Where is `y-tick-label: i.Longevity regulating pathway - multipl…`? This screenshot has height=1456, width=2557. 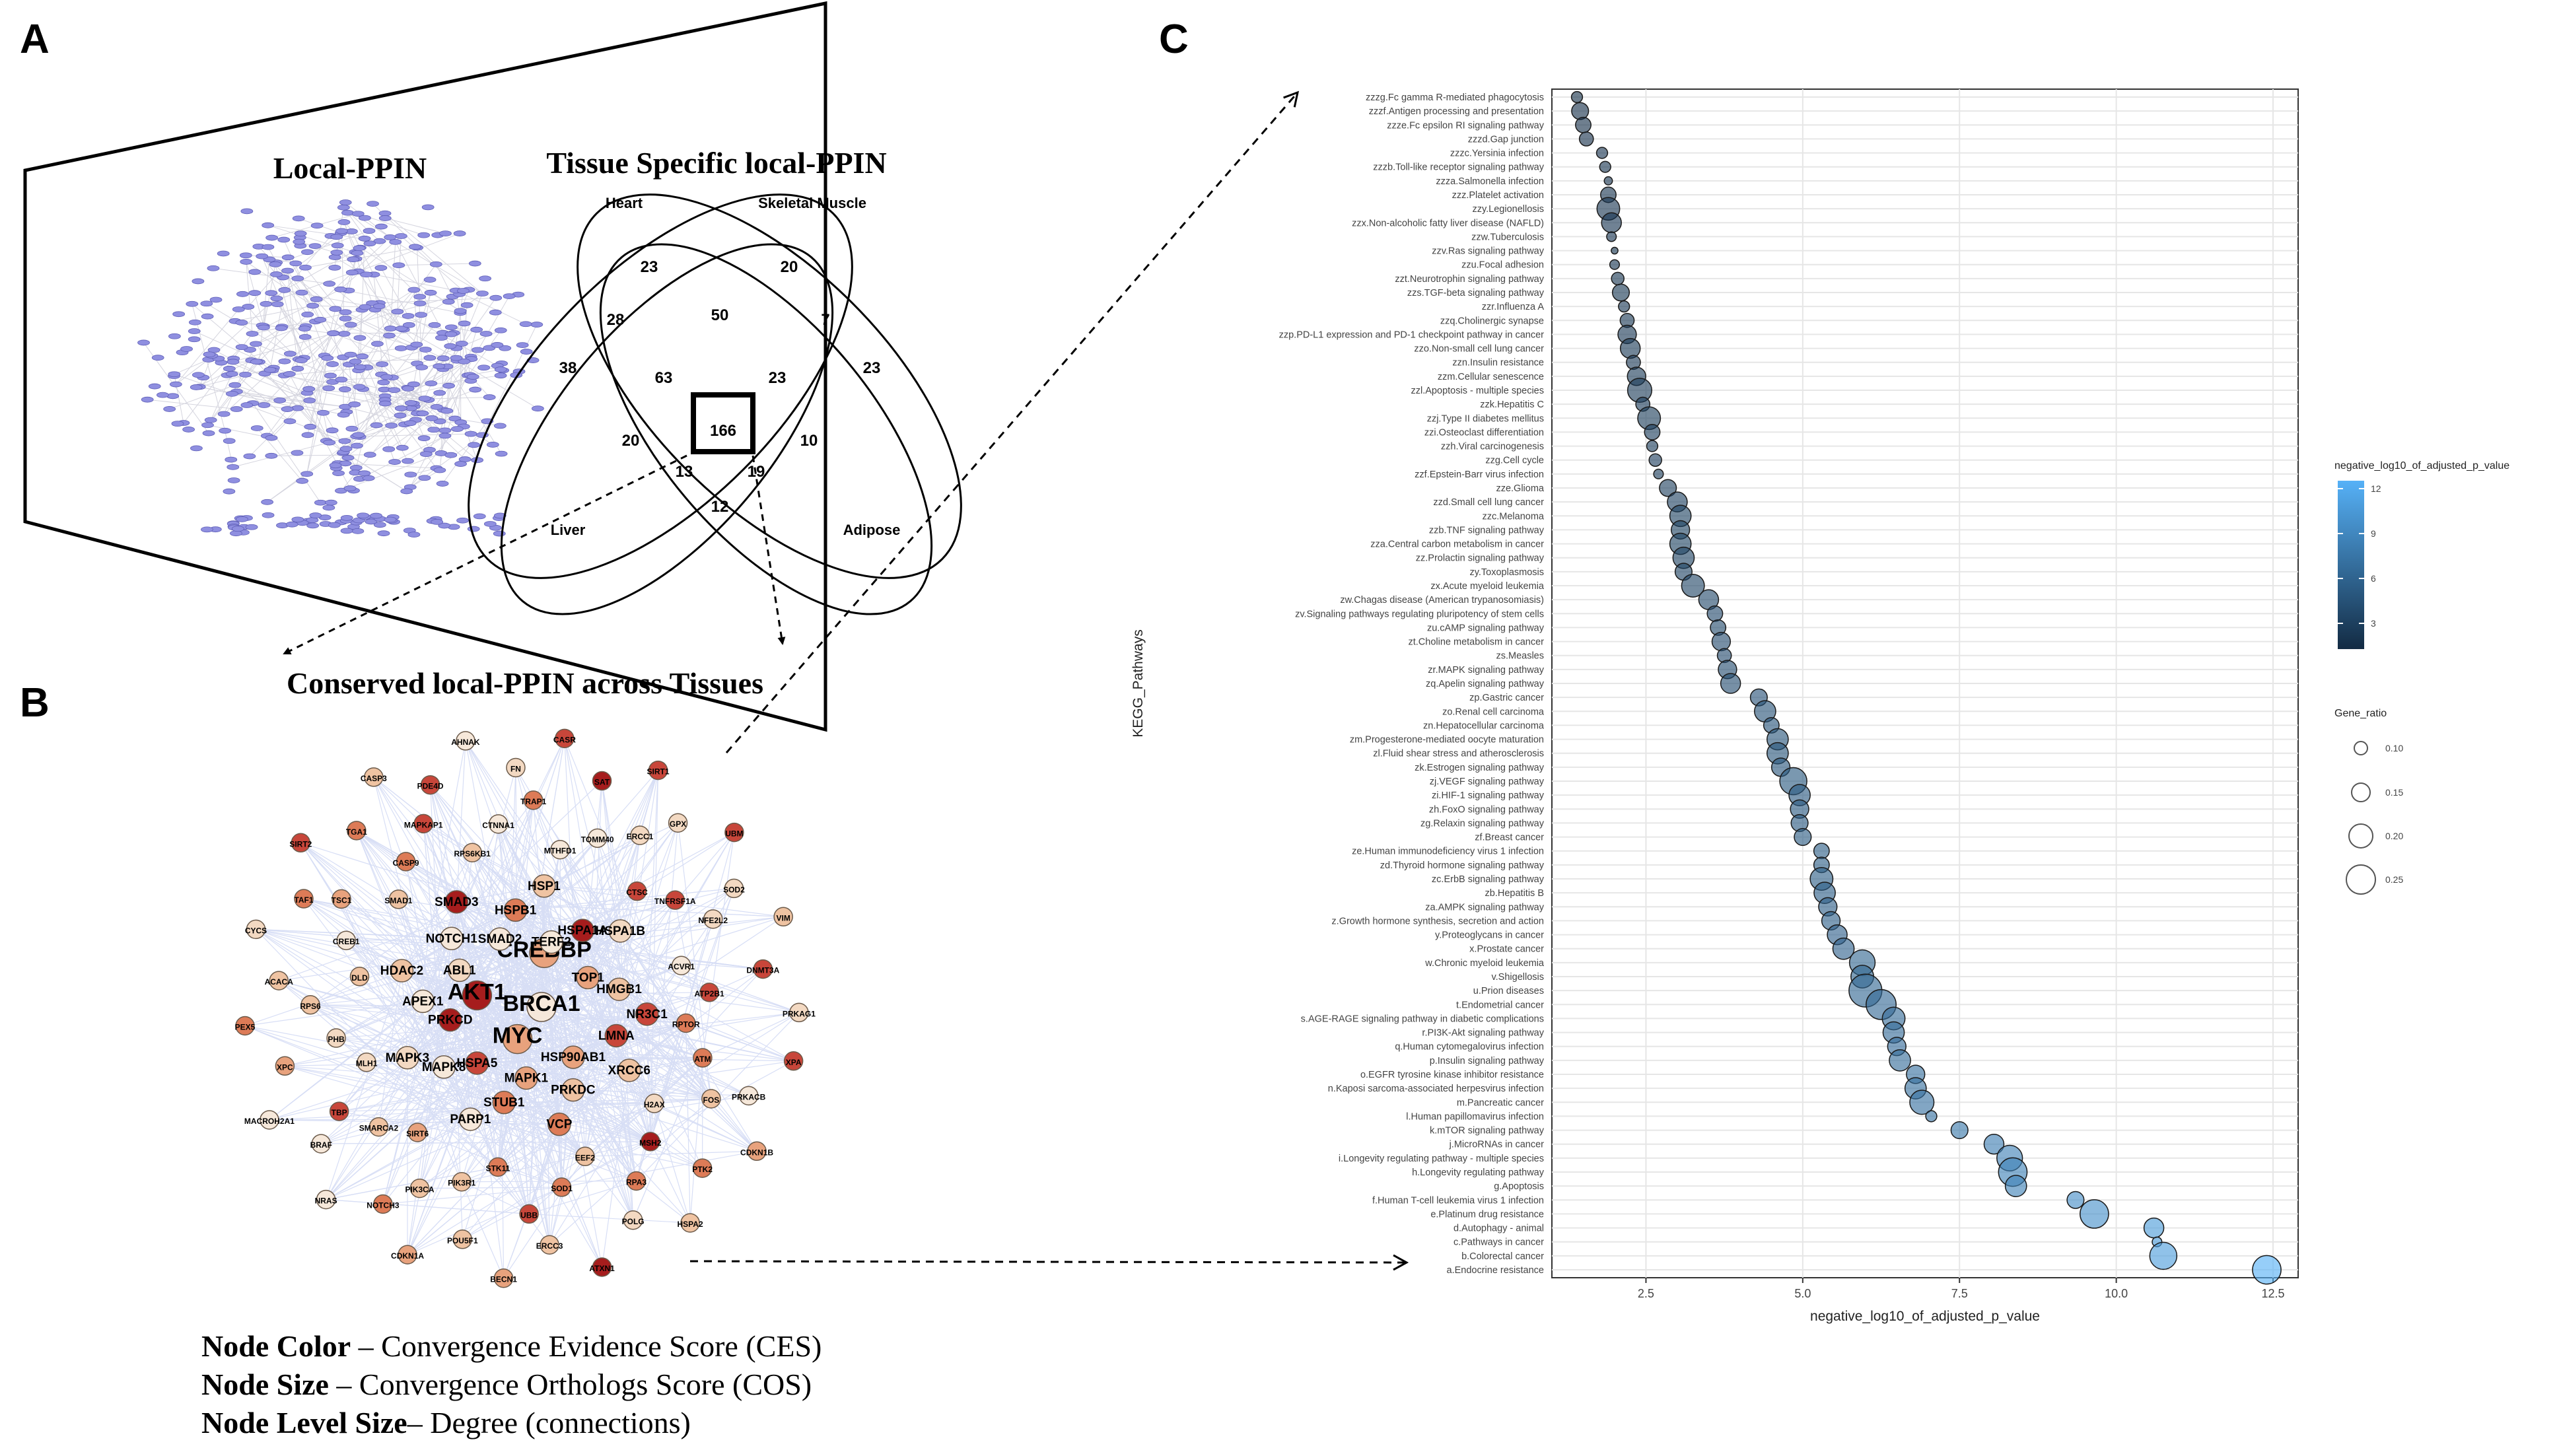 y-tick-label: i.Longevity regulating pathway - multipl… is located at coordinates (1441, 1159).